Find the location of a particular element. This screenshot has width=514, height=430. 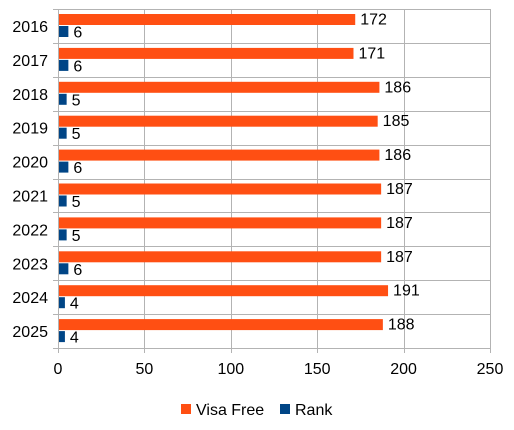

data-label-visa-free: 191 is located at coordinates (406, 291).